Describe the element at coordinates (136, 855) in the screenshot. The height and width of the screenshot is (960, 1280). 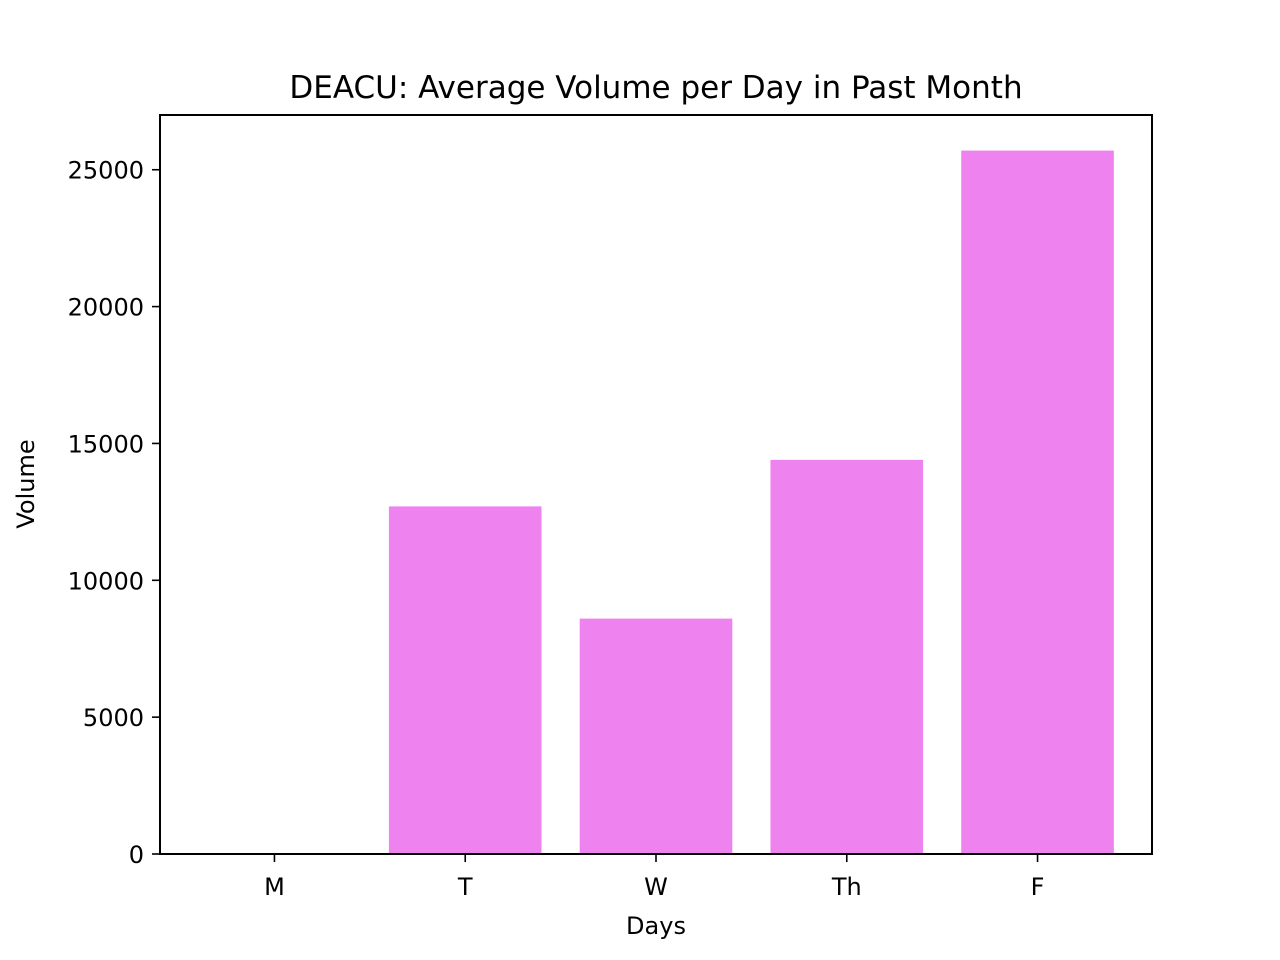
I see `y-tick-label: 0` at that location.